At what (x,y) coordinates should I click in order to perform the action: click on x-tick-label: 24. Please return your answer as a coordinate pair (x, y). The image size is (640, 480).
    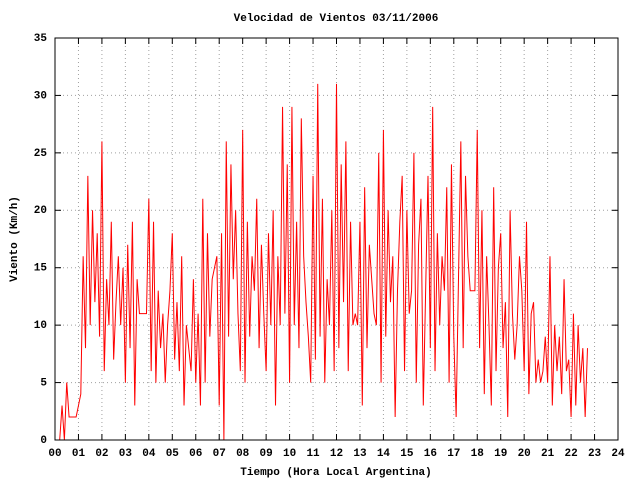
    Looking at the image, I should click on (618, 454).